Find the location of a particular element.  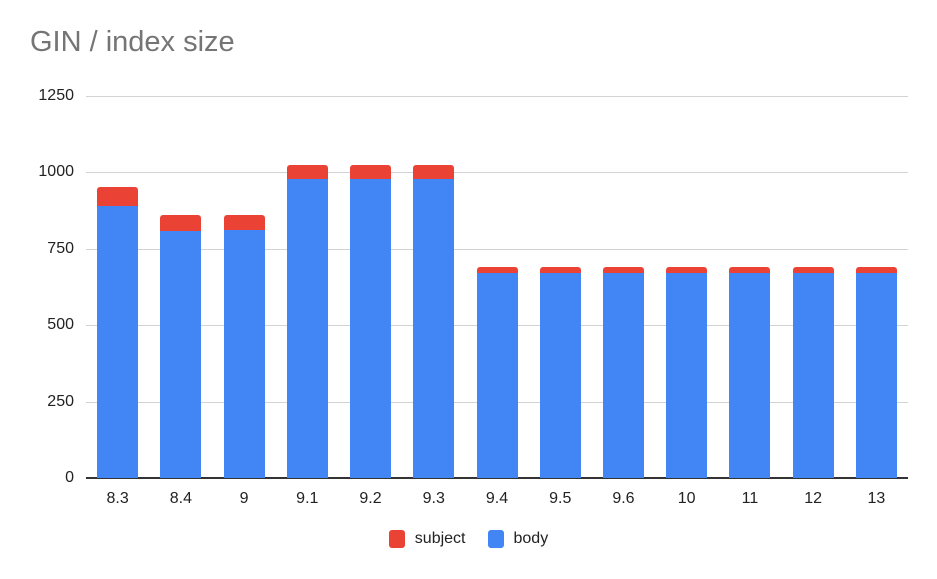

legend-label-subject: subject is located at coordinates (440, 538).